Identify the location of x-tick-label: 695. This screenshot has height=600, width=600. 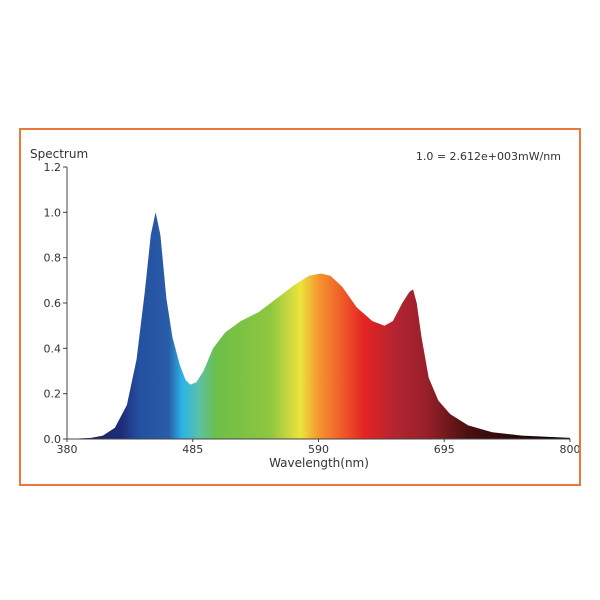
(444, 449).